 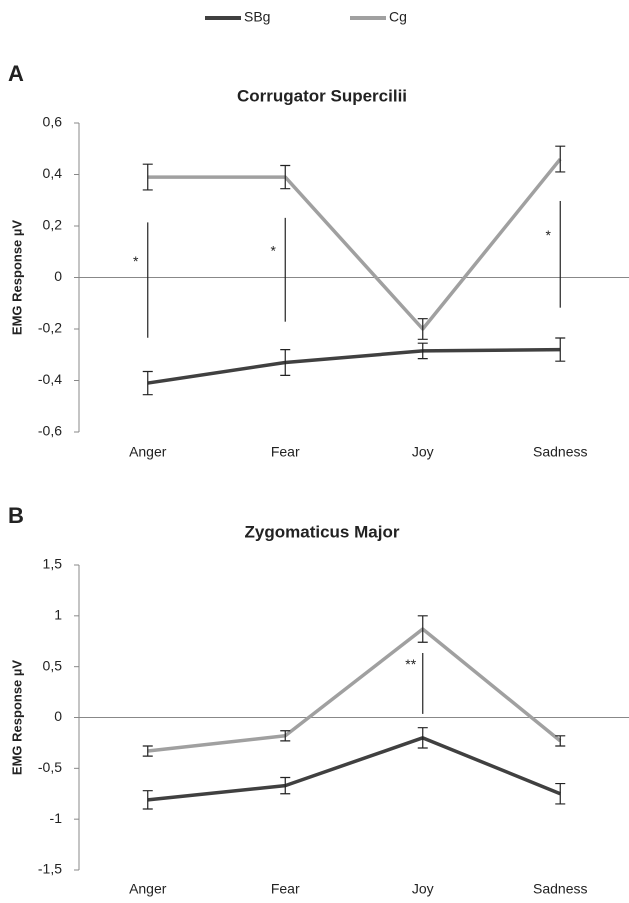 I want to click on panel-label: A, so click(x=16, y=73).